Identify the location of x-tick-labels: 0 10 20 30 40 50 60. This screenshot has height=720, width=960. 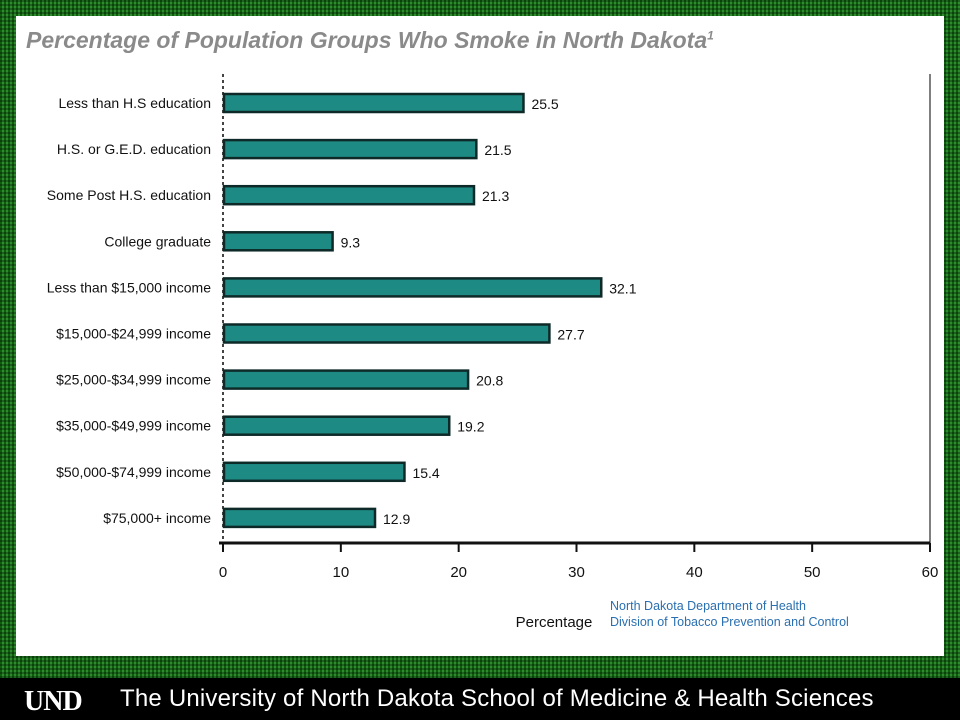
(579, 572).